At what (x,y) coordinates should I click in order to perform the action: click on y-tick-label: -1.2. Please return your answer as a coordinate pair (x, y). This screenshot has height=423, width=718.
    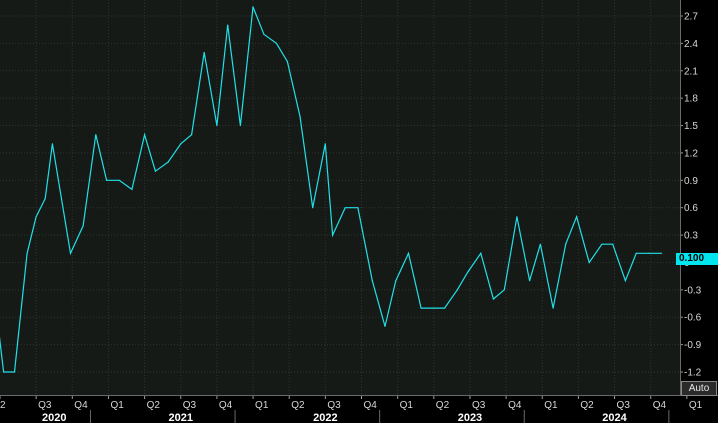
    Looking at the image, I should click on (693, 373).